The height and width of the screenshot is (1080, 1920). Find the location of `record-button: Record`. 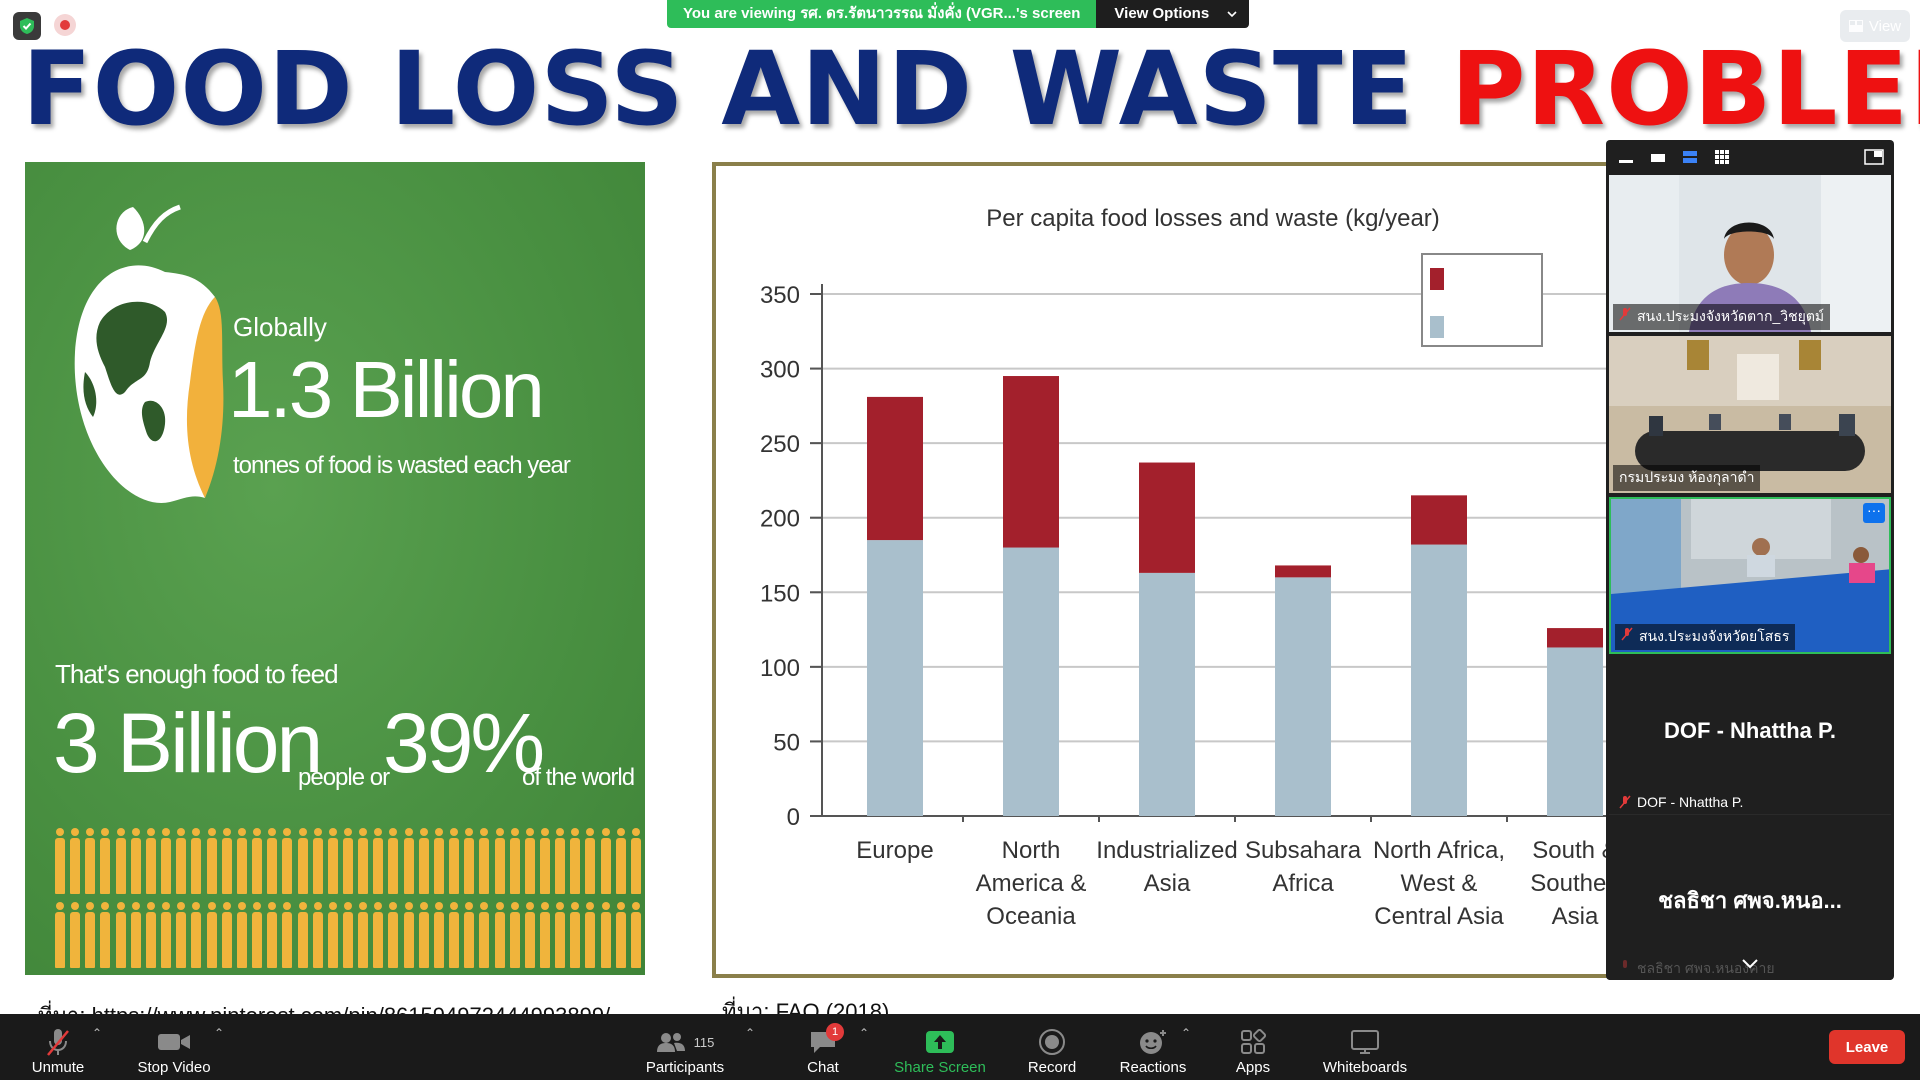

record-button: Record is located at coordinates (1052, 1047).